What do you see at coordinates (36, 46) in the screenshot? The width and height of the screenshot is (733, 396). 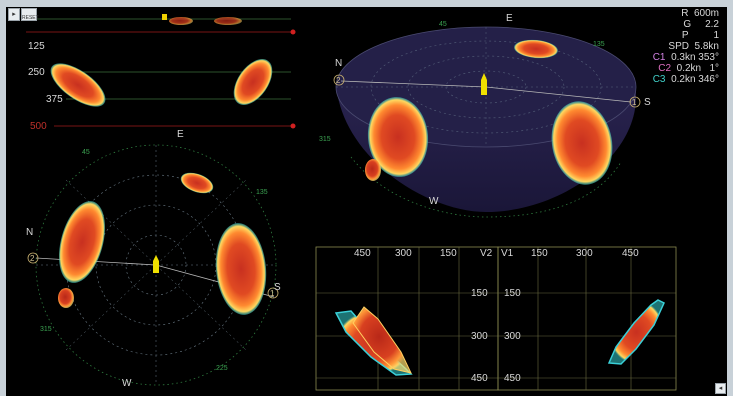 I see `depth-label-125: 125` at bounding box center [36, 46].